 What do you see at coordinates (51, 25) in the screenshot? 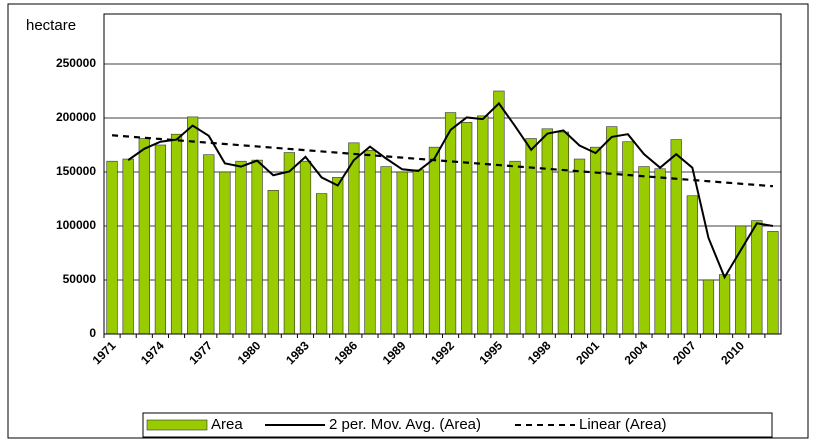
I see `y-axis-title: hectare` at bounding box center [51, 25].